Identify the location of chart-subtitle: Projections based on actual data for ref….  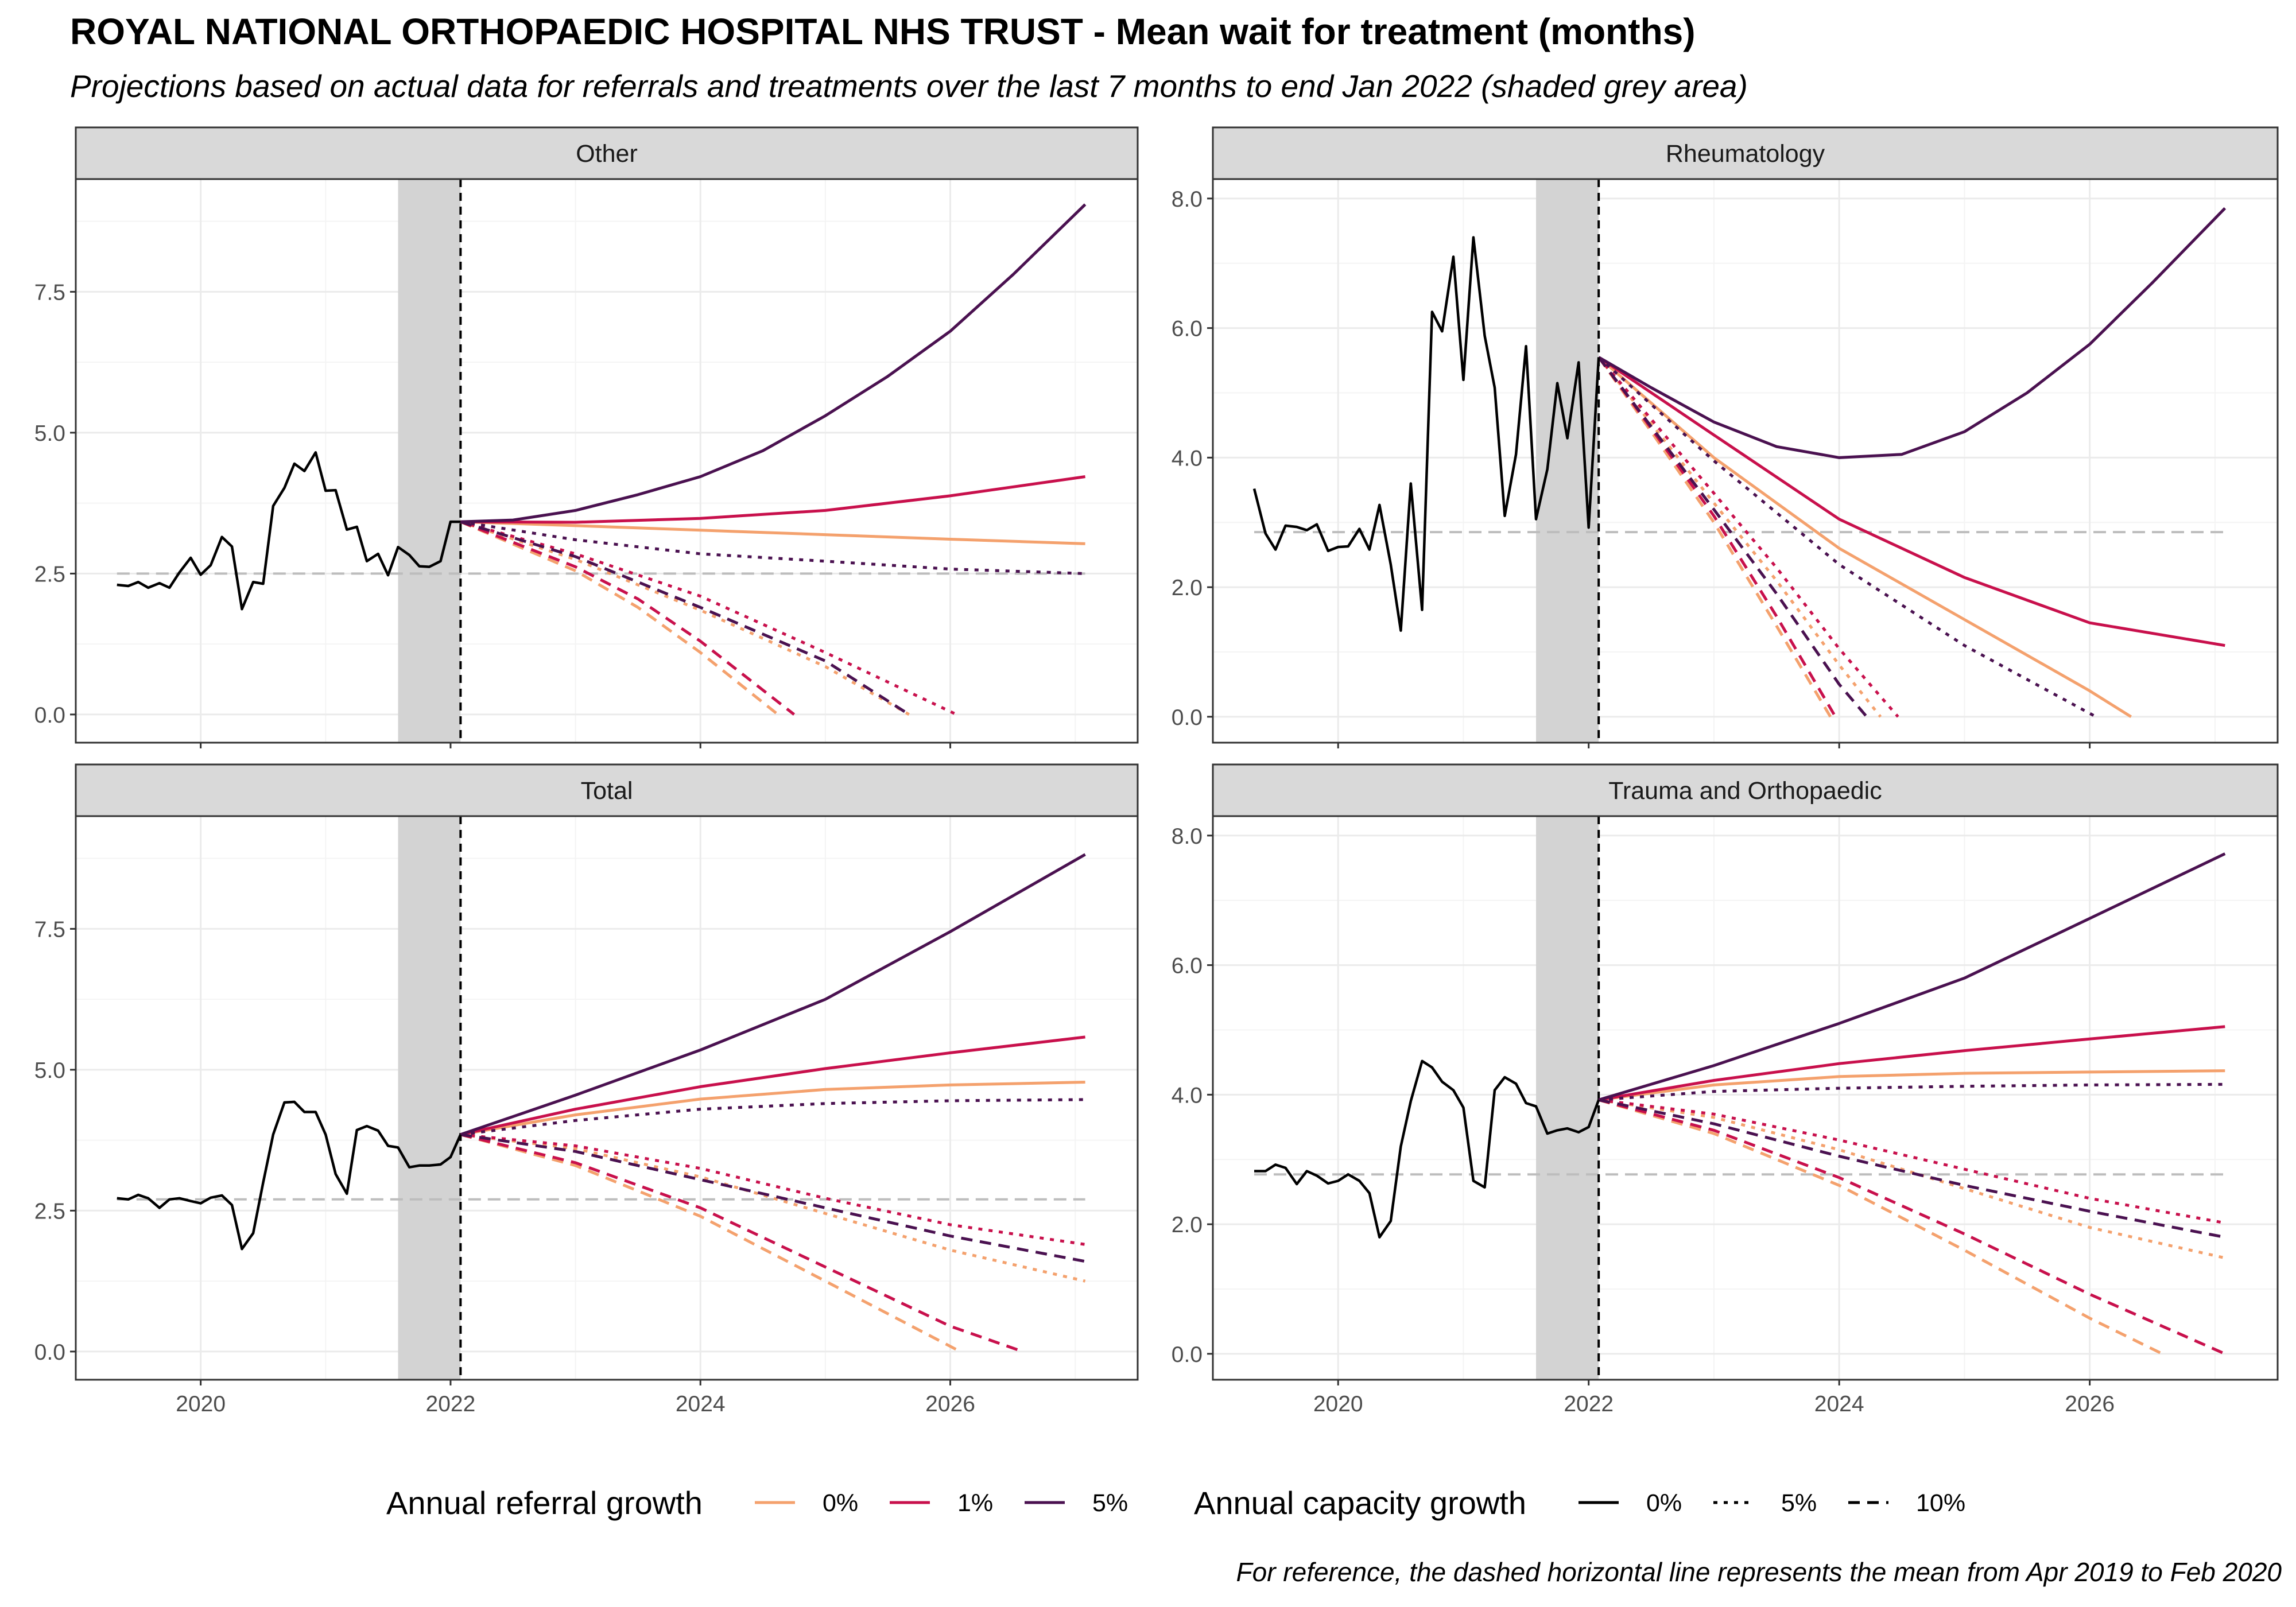
(909, 86).